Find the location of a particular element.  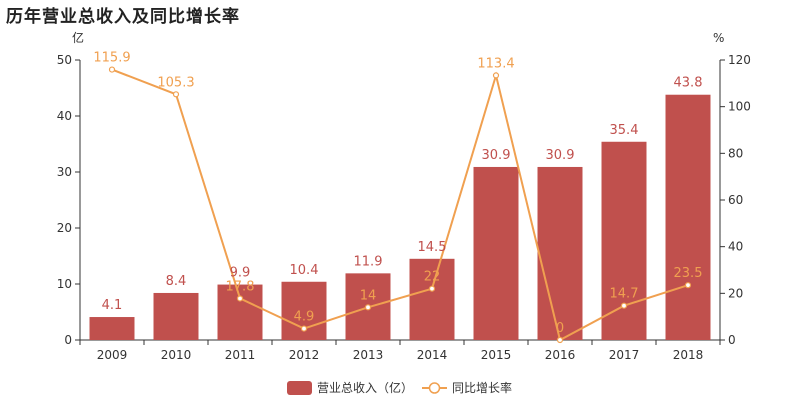

left-tick-label: 10 is located at coordinates (64, 284).